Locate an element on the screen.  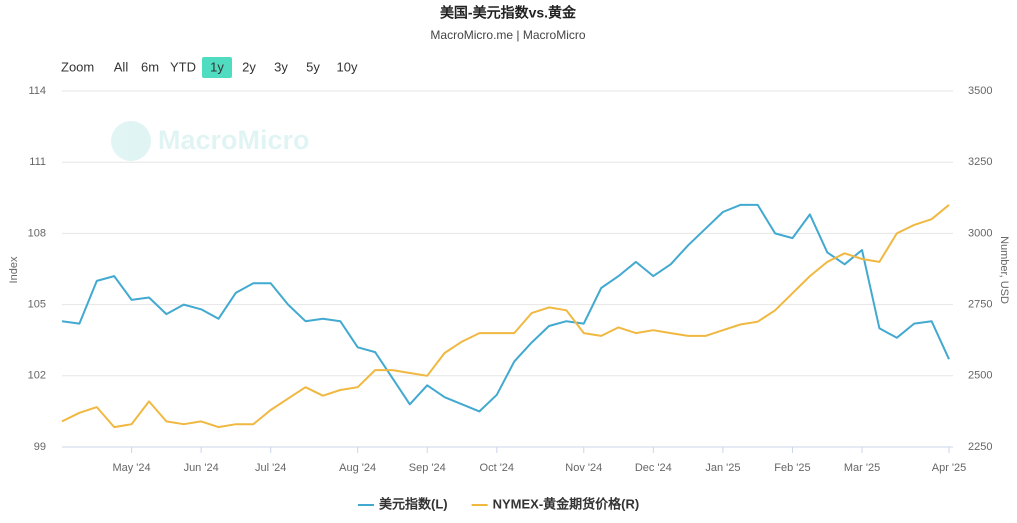
y-tick-label: 105 is located at coordinates (37, 305).